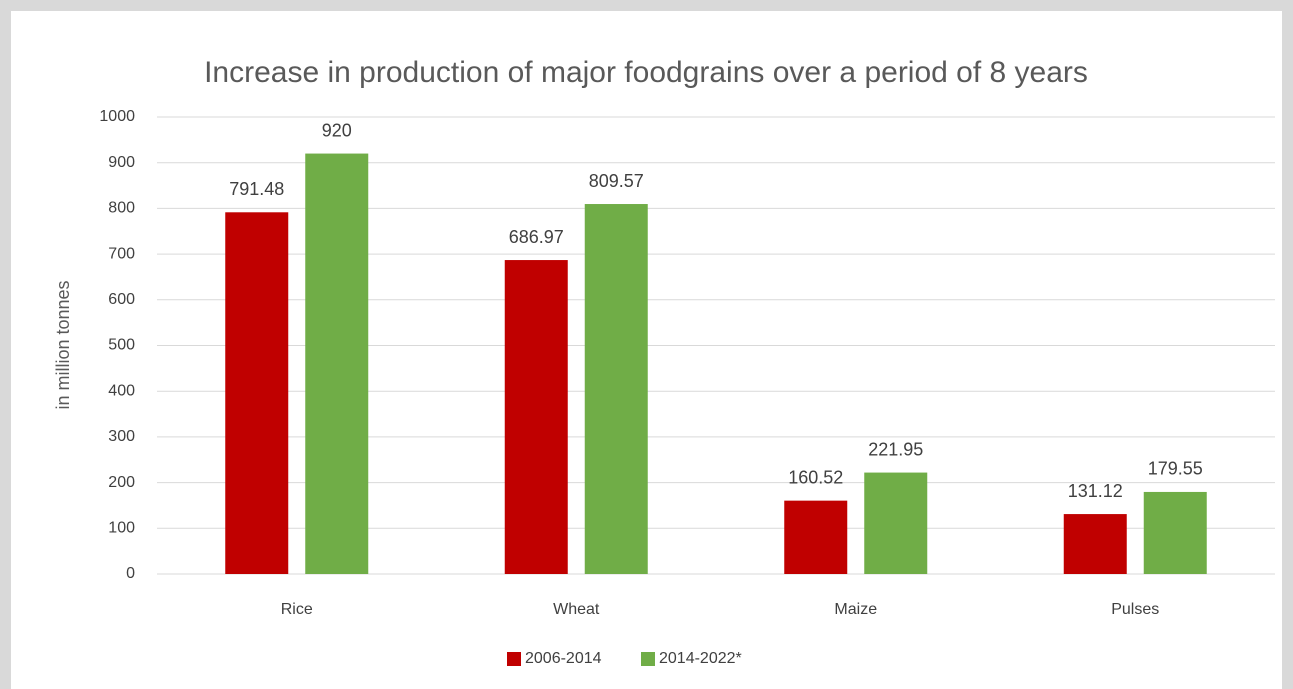  Describe the element at coordinates (121, 436) in the screenshot. I see `y-tick-label: 300` at that location.